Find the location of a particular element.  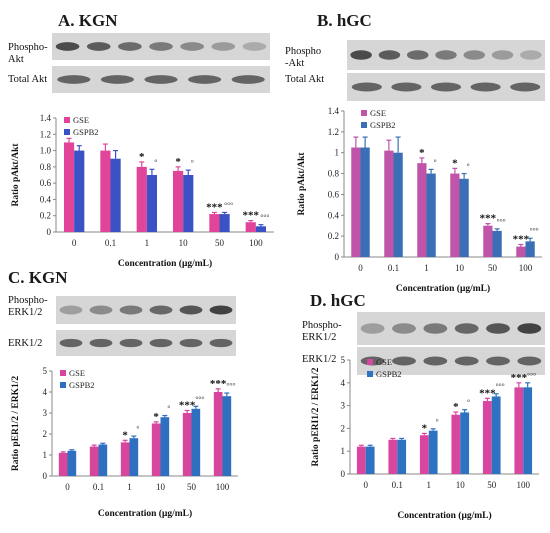

blot-label: Phospho- is located at coordinates (28, 47).